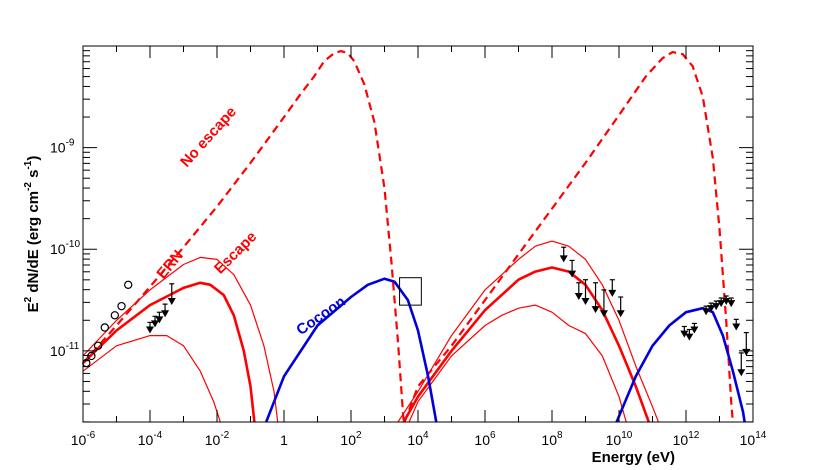  What do you see at coordinates (32, 234) in the screenshot?
I see `y-axis-title: E2 dN/dE (erg cm-2 s-1)` at bounding box center [32, 234].